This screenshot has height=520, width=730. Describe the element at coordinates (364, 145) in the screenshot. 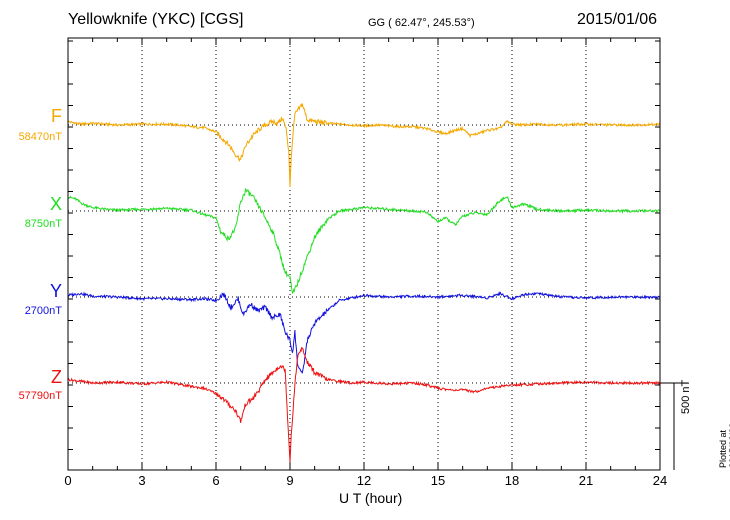

I see `series-line-f` at that location.